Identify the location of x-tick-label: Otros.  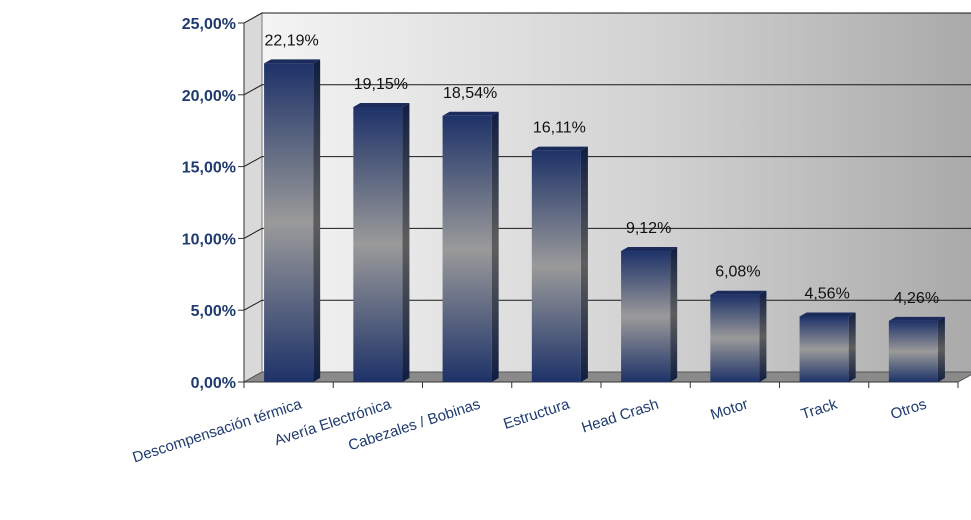
(908, 410).